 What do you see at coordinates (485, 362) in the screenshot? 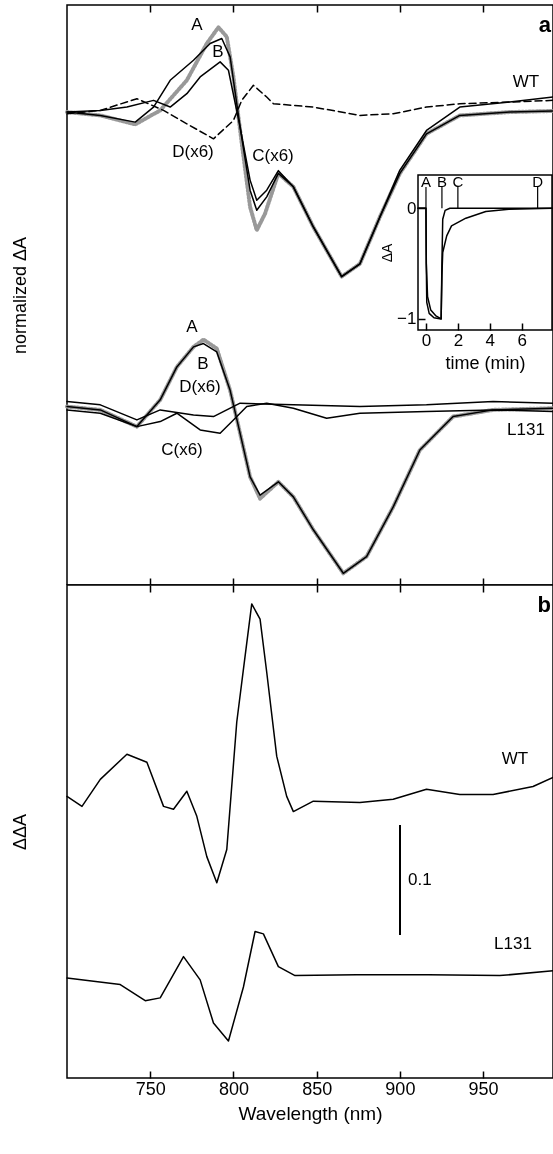
I see `x-axis-title: time (min)` at bounding box center [485, 362].